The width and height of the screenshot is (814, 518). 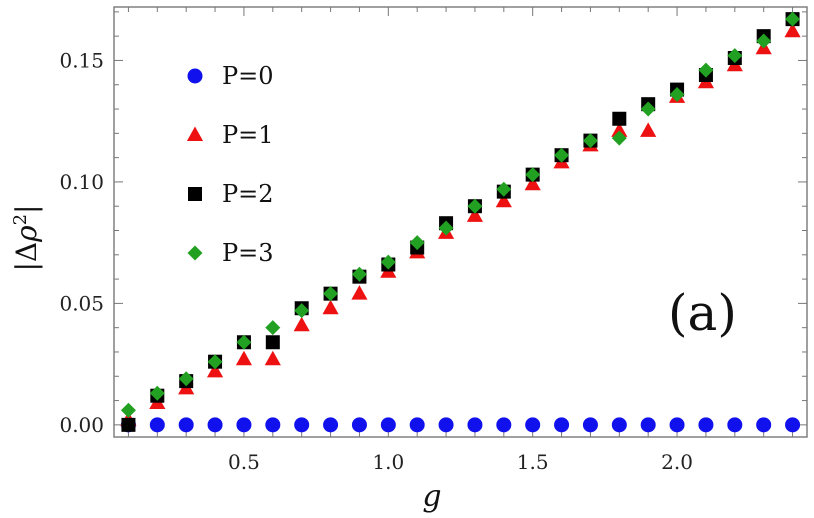 I want to click on legend-item: P=0, so click(x=230, y=76).